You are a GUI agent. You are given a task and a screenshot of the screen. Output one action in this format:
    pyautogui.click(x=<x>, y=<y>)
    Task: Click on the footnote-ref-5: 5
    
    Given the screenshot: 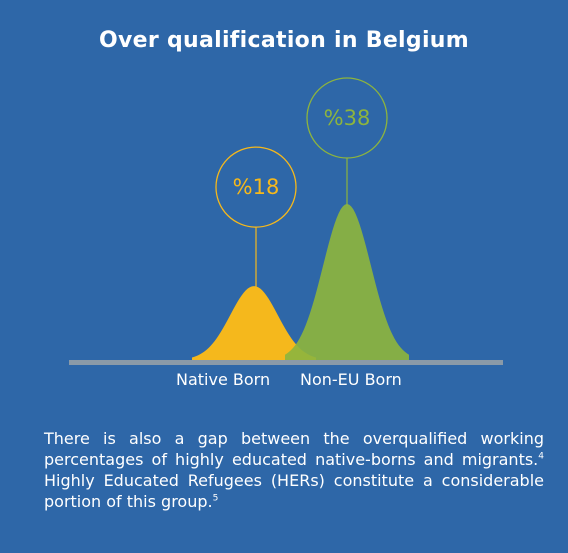 What is the action you would take?
    pyautogui.click(x=215, y=498)
    